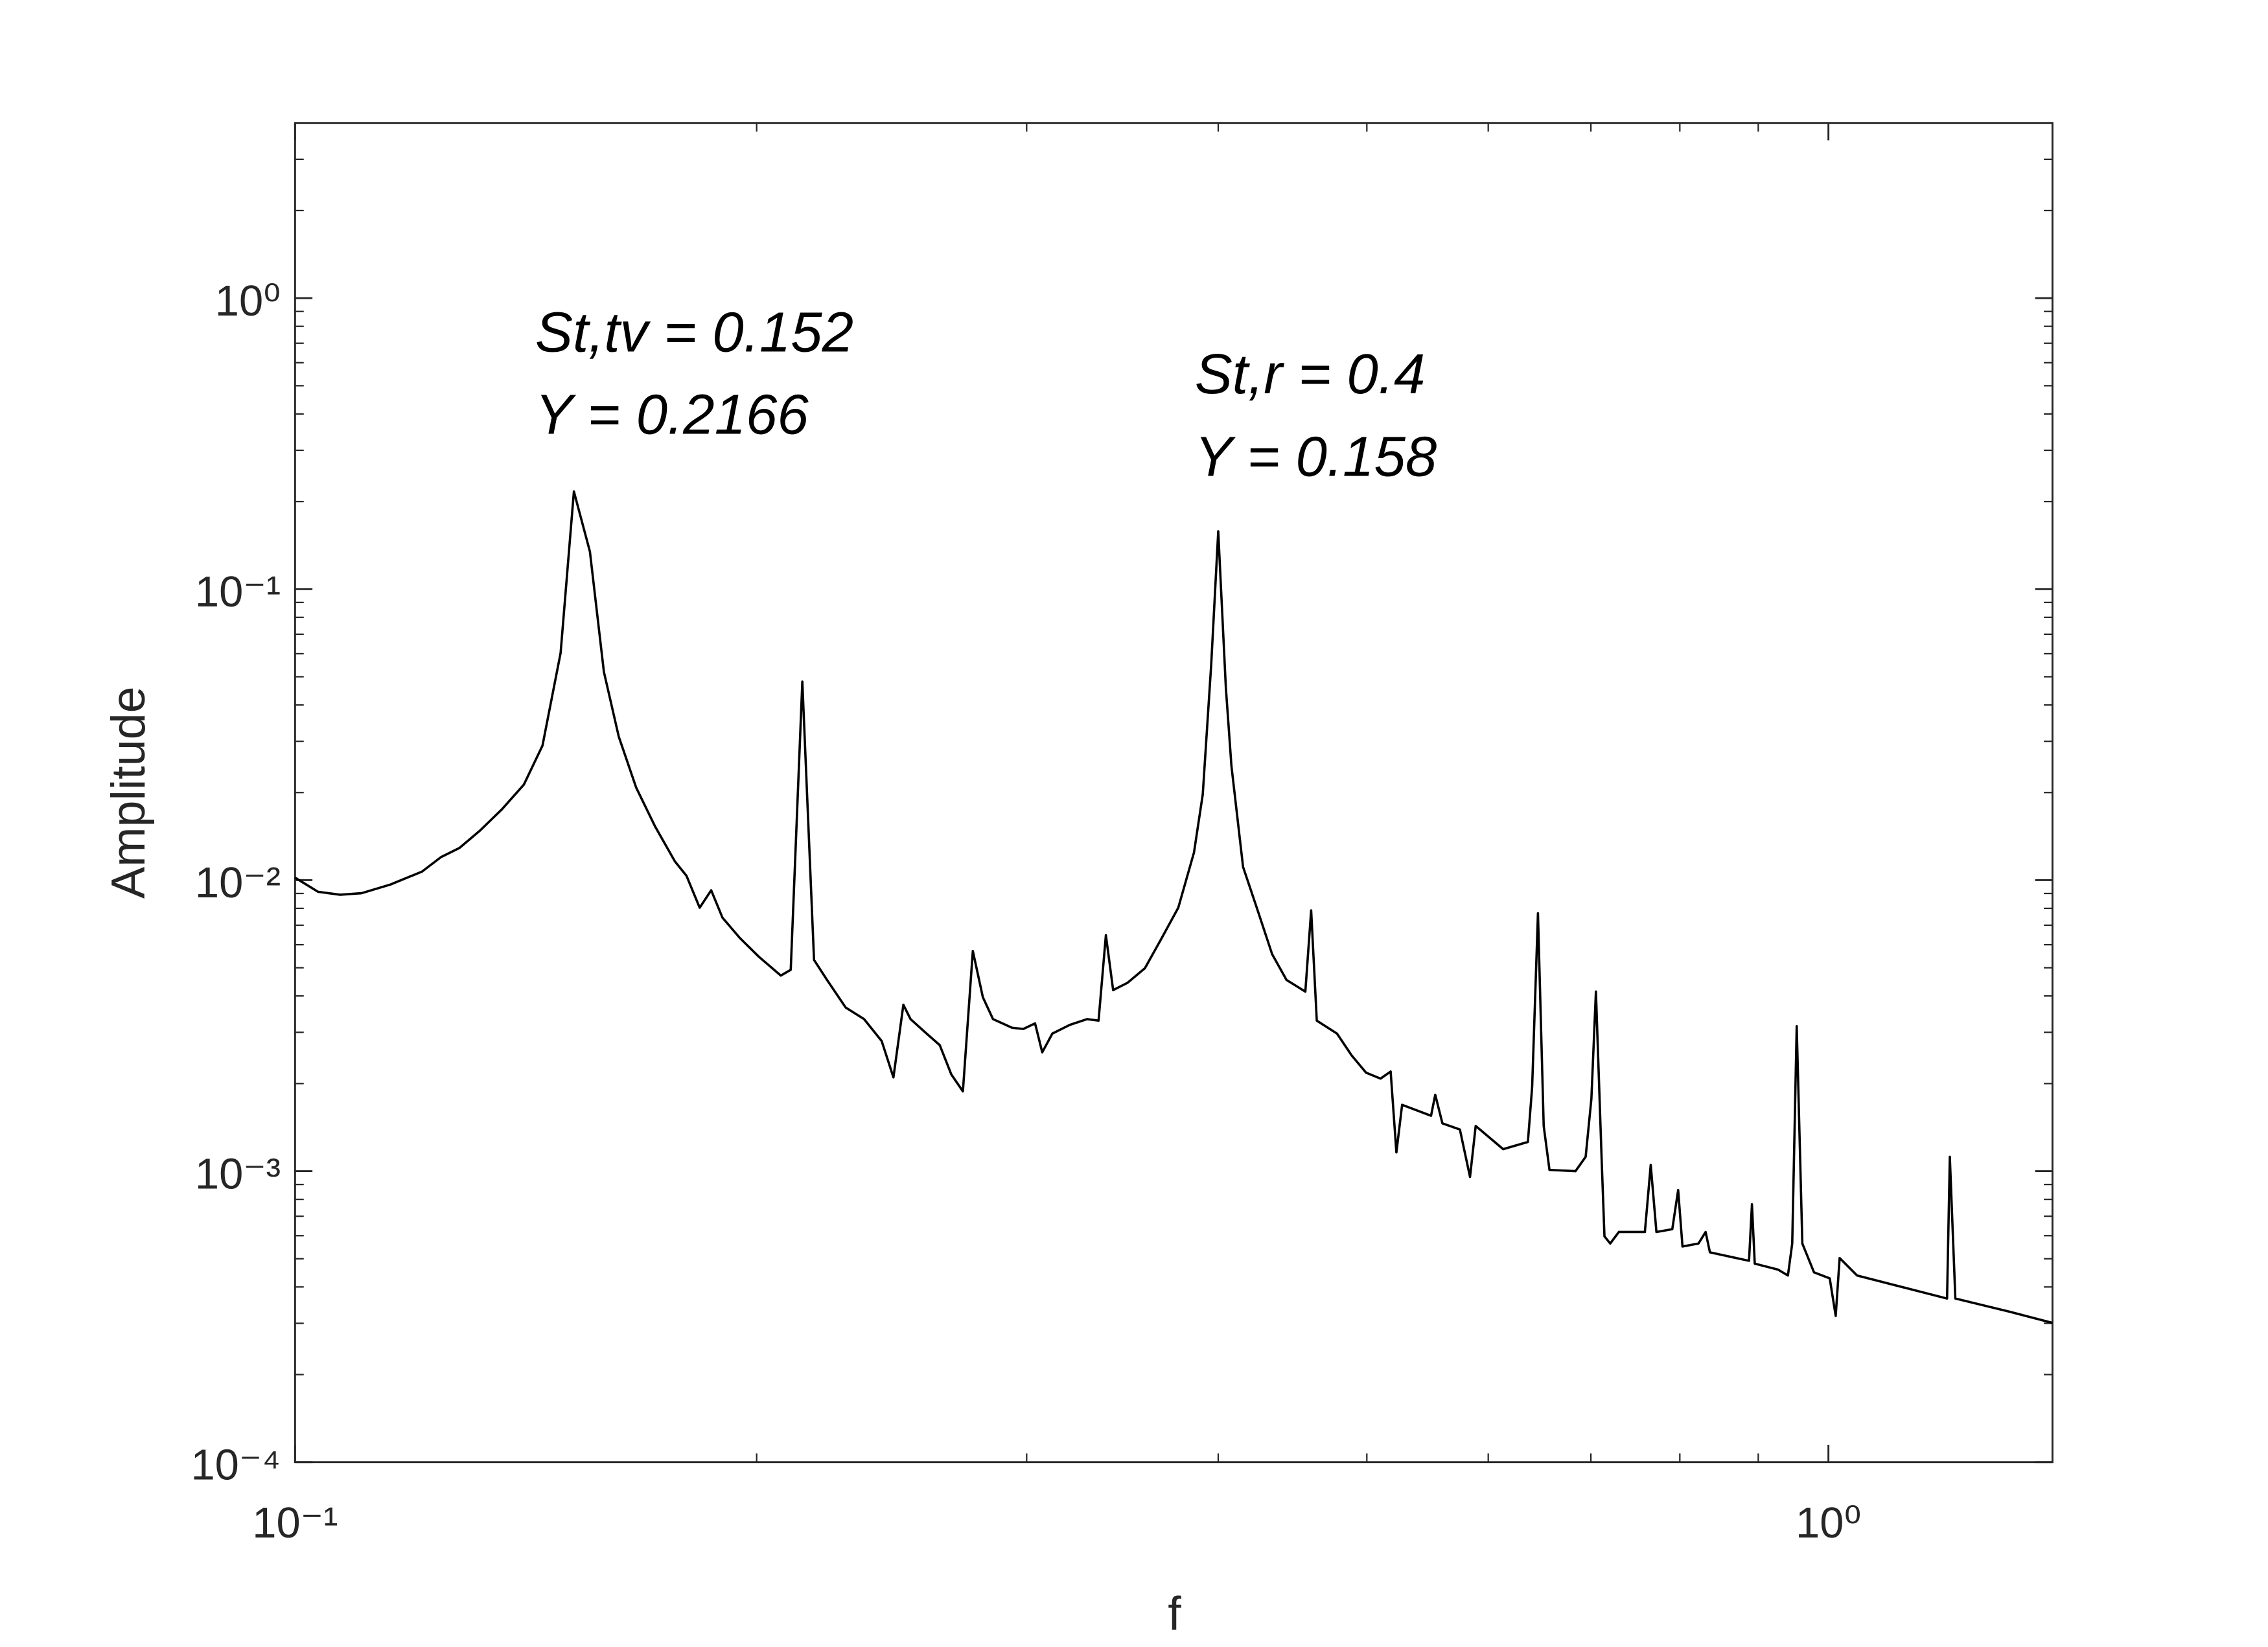 This screenshot has height=1647, width=2268. What do you see at coordinates (694, 332) in the screenshot?
I see `annotation: St,tv = 0.152` at bounding box center [694, 332].